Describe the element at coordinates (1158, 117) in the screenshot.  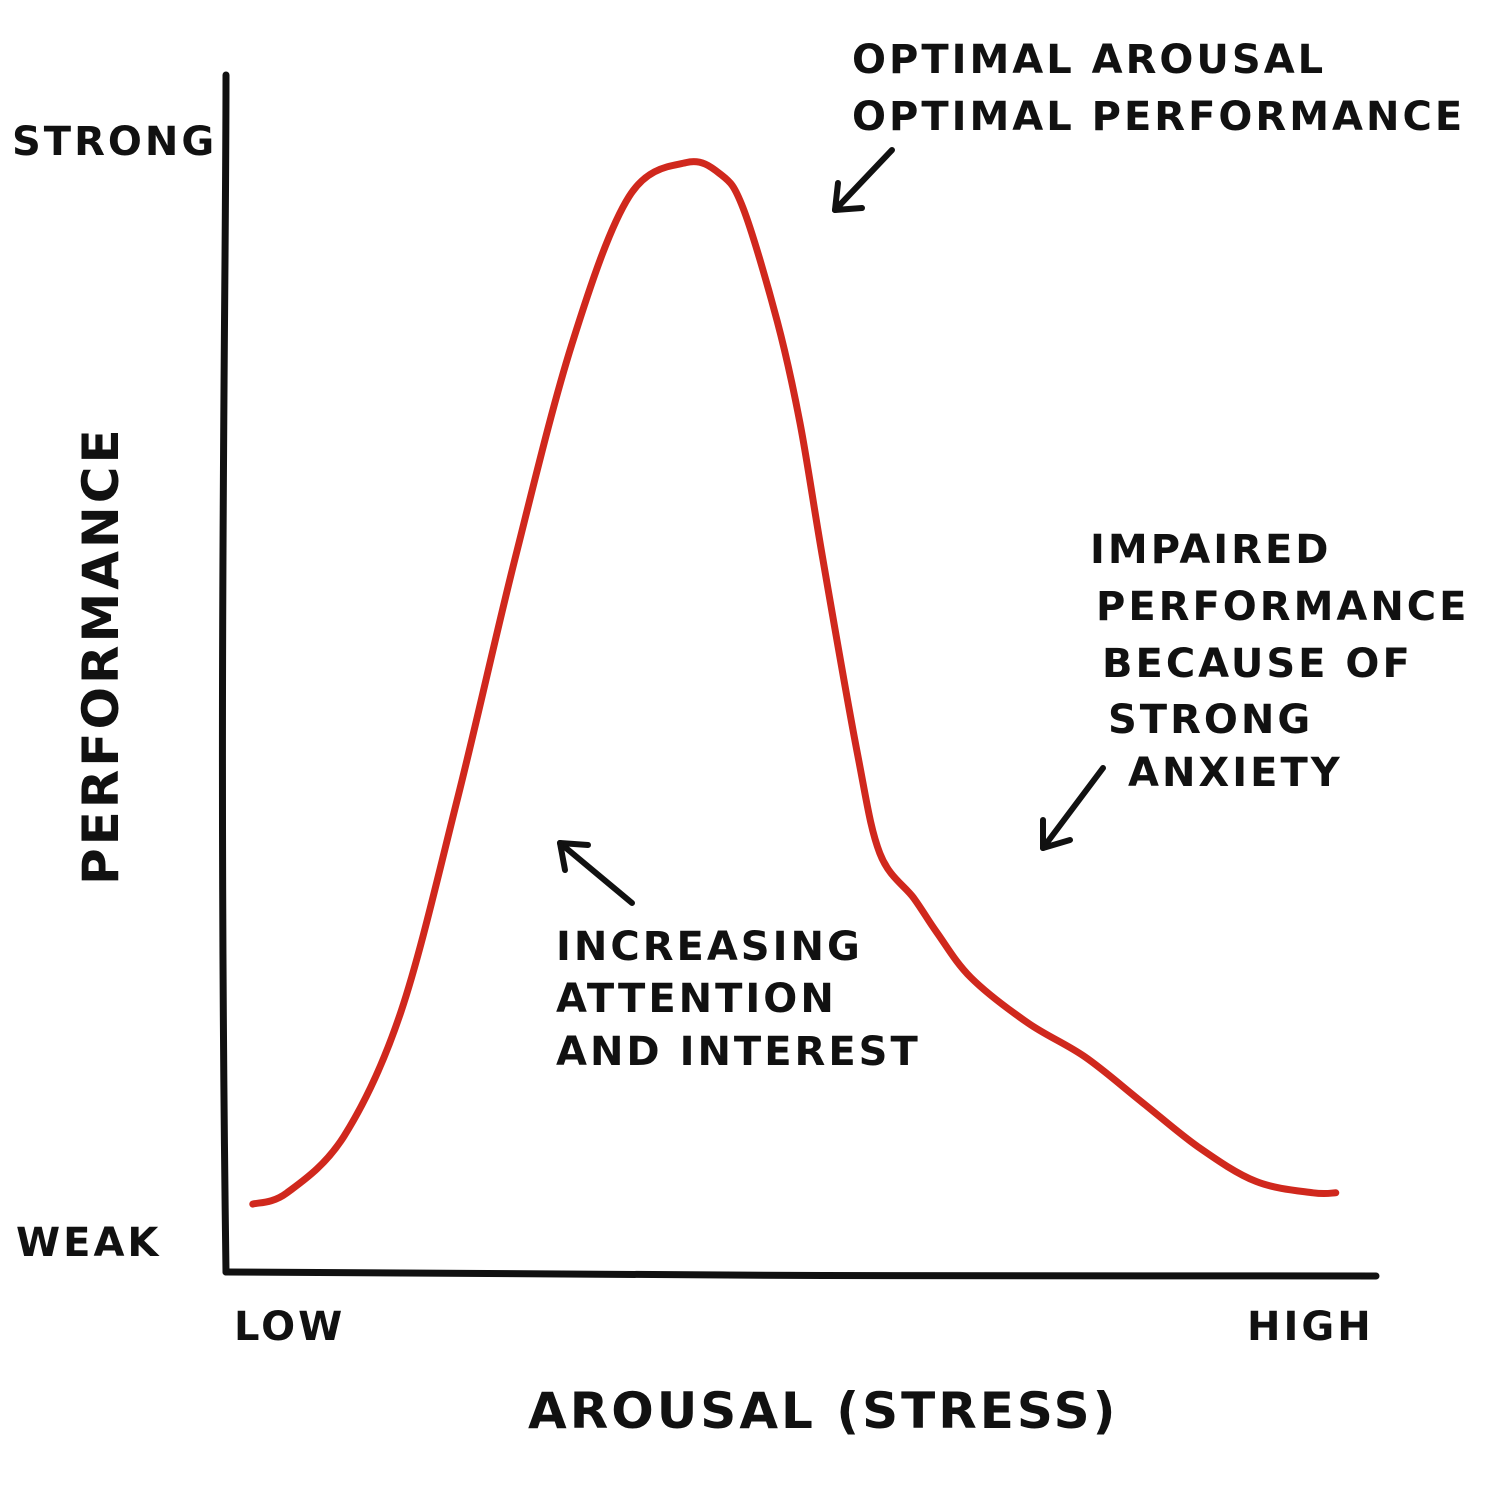
I see `annotation-peak-line-2: OPTIMAL PERFORMANCE` at that location.